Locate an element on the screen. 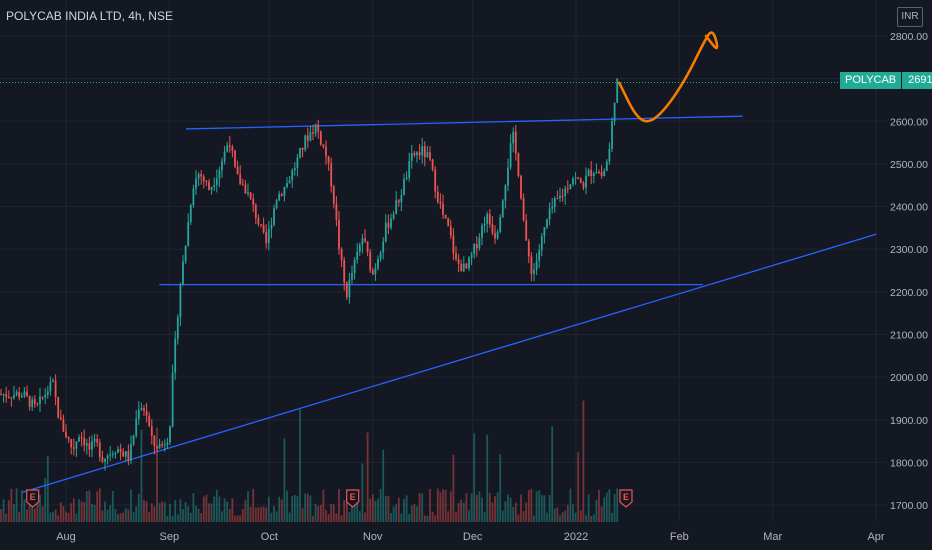  currency-button: INR is located at coordinates (910, 17).